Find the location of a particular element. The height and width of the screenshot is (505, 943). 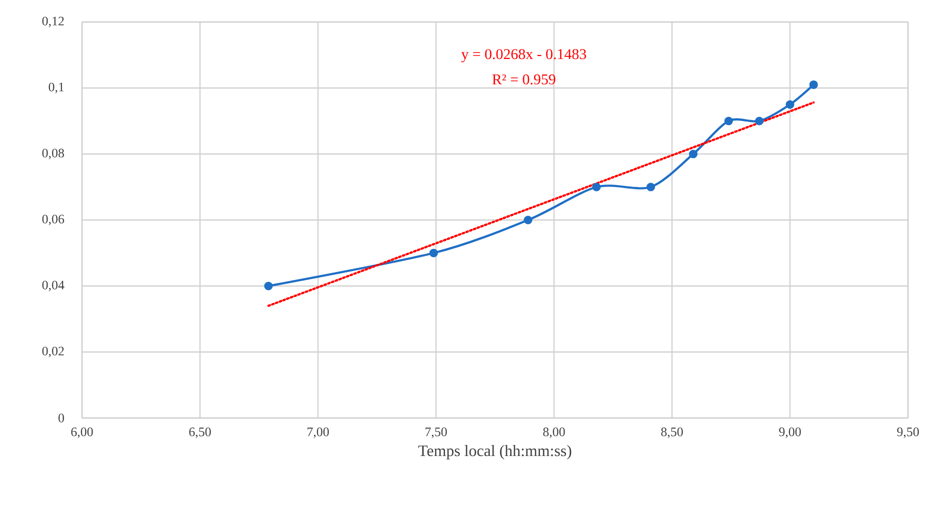

y-tick-label: 0,12 is located at coordinates (53, 22).